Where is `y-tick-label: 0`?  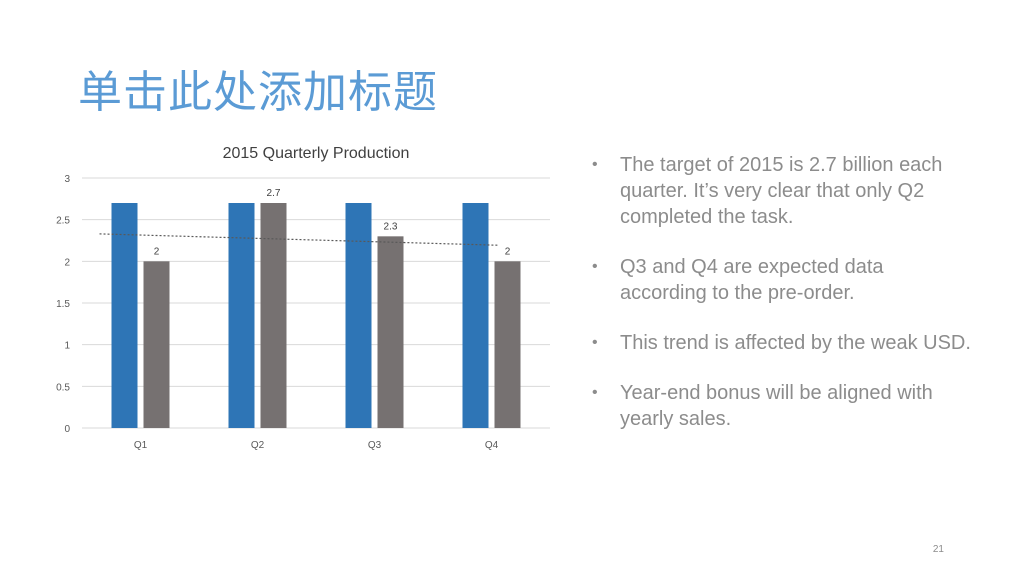
y-tick-label: 0 is located at coordinates (67, 429).